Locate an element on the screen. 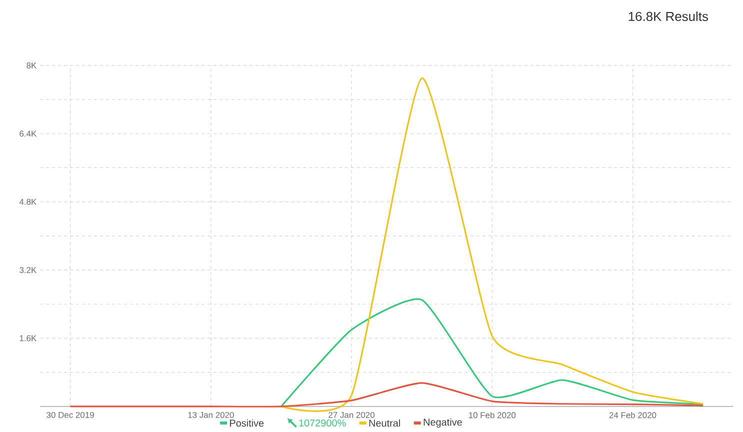  text: 1072900% is located at coordinates (322, 423).